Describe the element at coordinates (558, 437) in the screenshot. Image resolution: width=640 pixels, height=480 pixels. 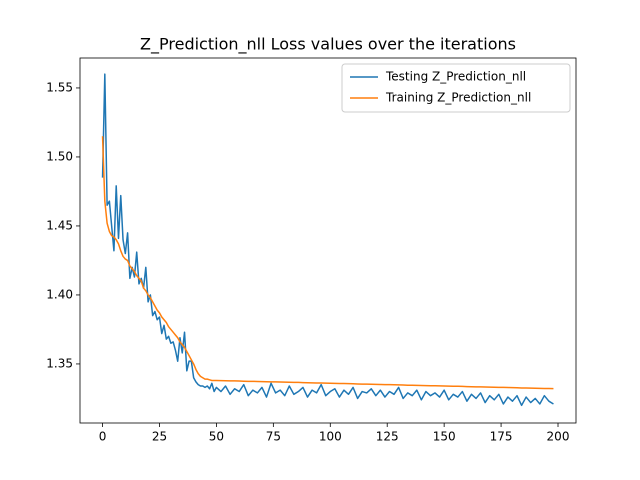
I see `x-tick-label: 200` at that location.